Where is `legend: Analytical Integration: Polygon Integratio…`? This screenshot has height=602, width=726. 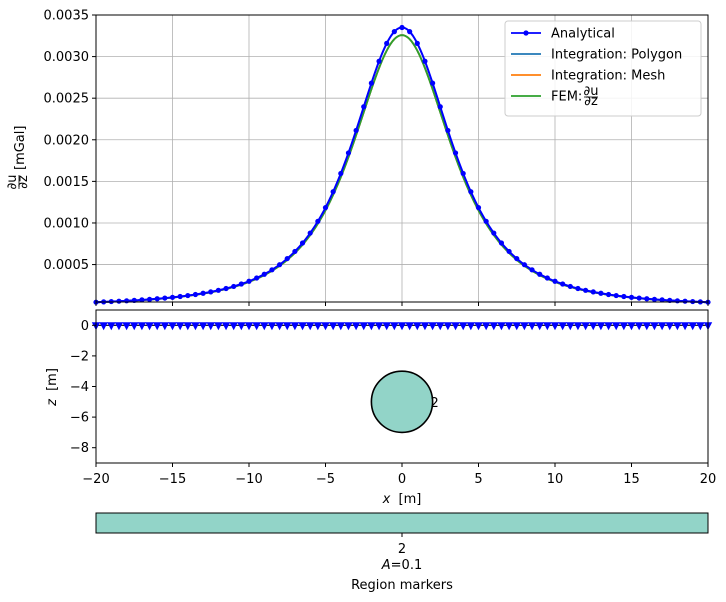 legend: Analytical Integration: Polygon Integratio… is located at coordinates (603, 68).